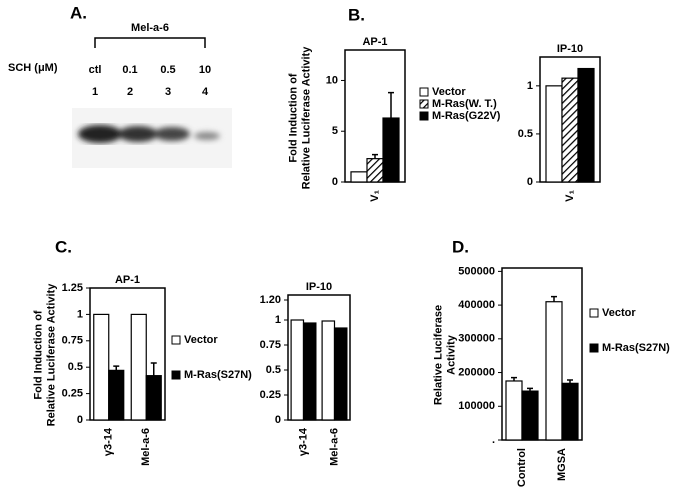 Image resolution: width=699 pixels, height=496 pixels. What do you see at coordinates (150, 28) in the screenshot?
I see `group-label: Mel-a-6` at bounding box center [150, 28].